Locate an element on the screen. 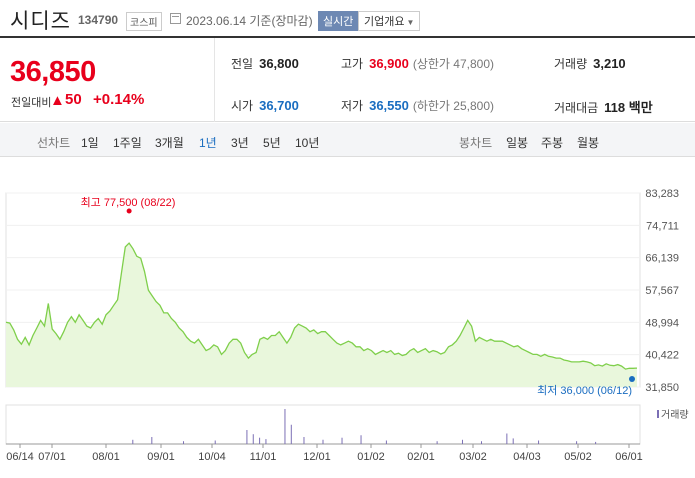 The image size is (695, 478). x-tick-label: 02/01 is located at coordinates (421, 457).